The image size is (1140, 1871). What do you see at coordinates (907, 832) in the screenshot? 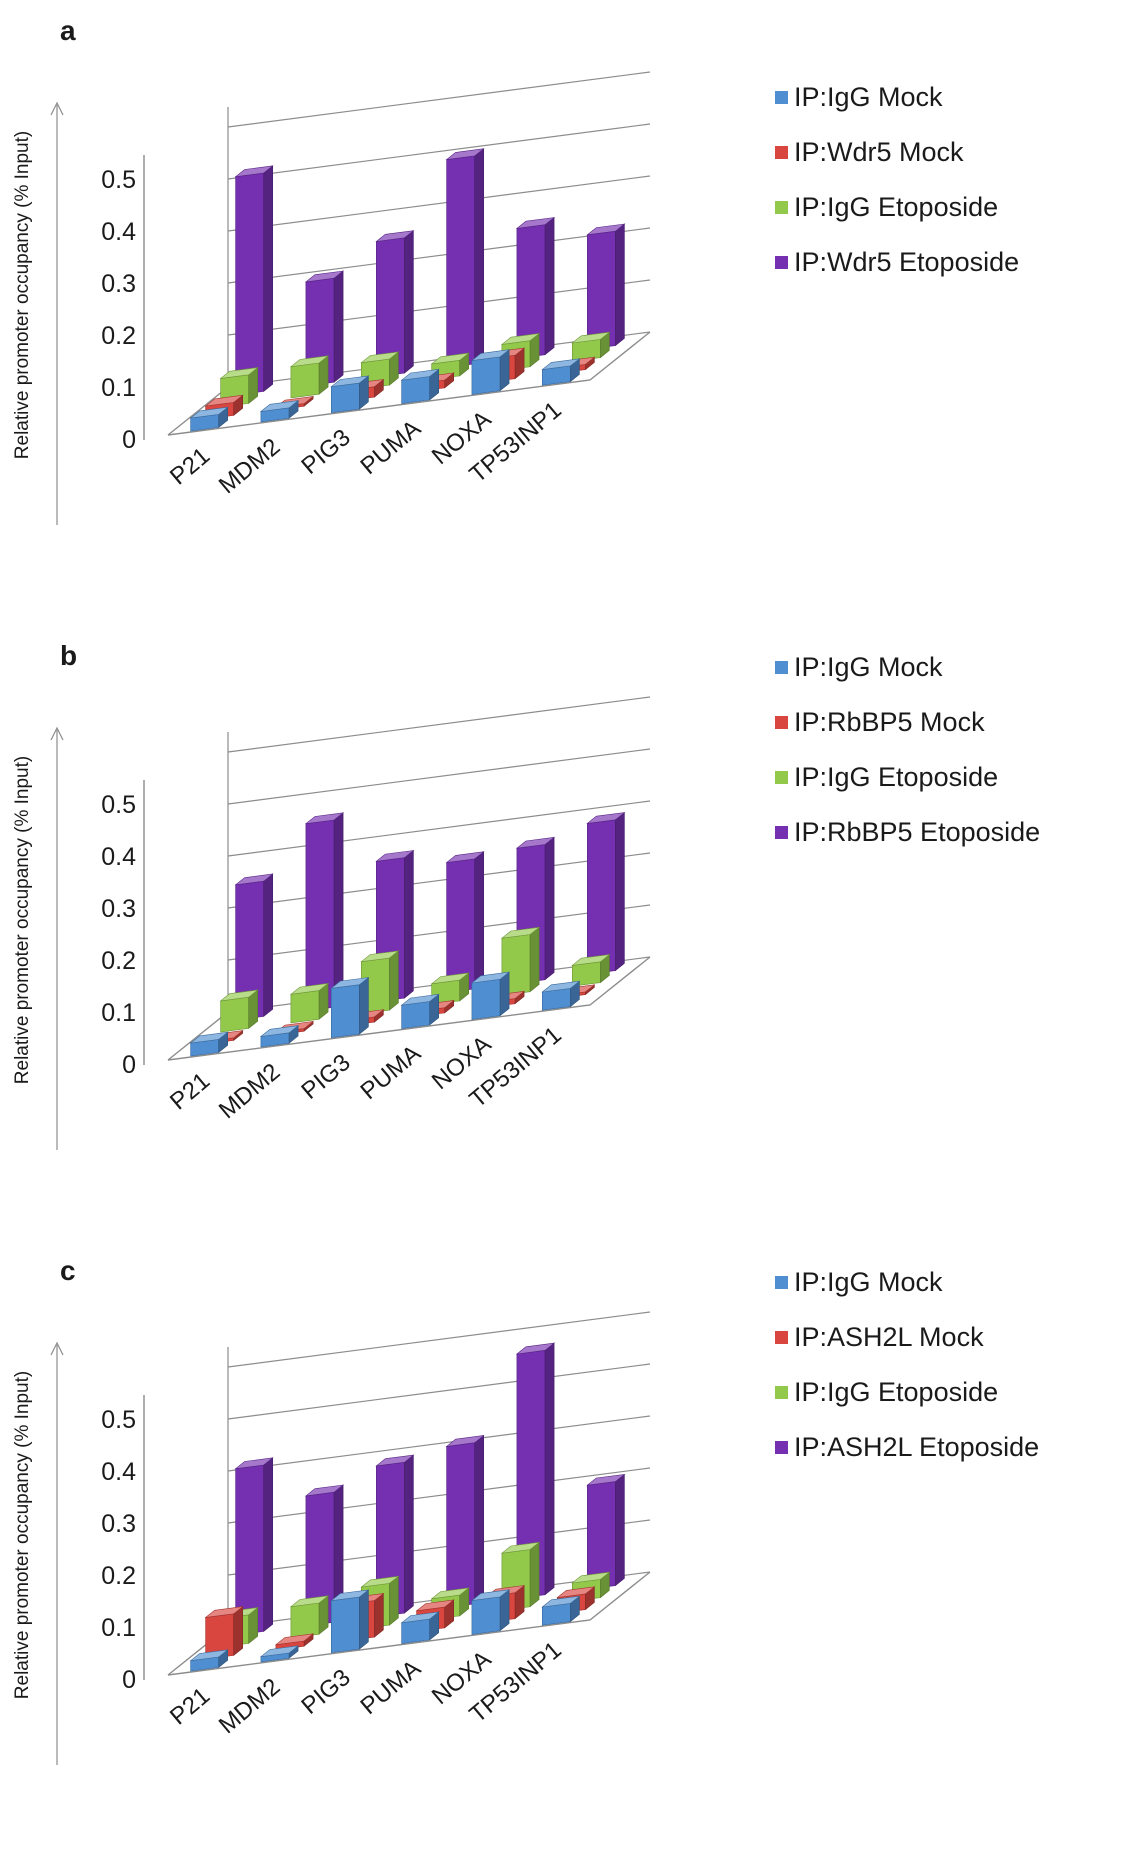
I see `legend-item: IP:RbBP5 Etoposide` at bounding box center [907, 832].